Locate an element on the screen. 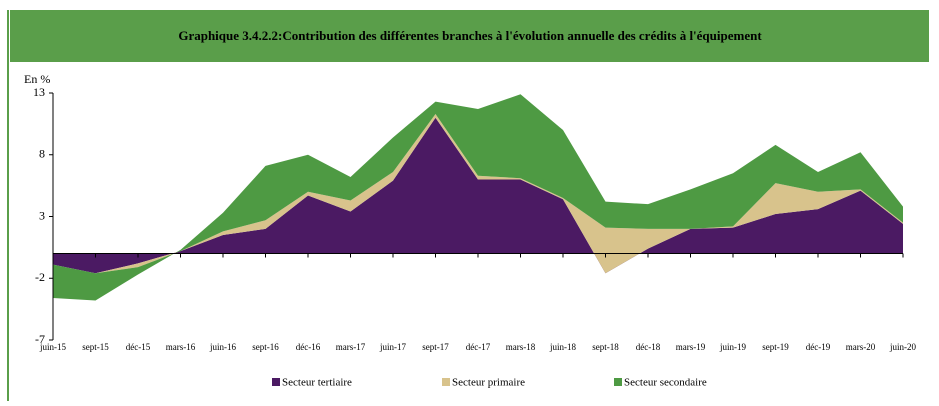 Image resolution: width=939 pixels, height=406 pixels. x-tick-label: mars-16 is located at coordinates (181, 347).